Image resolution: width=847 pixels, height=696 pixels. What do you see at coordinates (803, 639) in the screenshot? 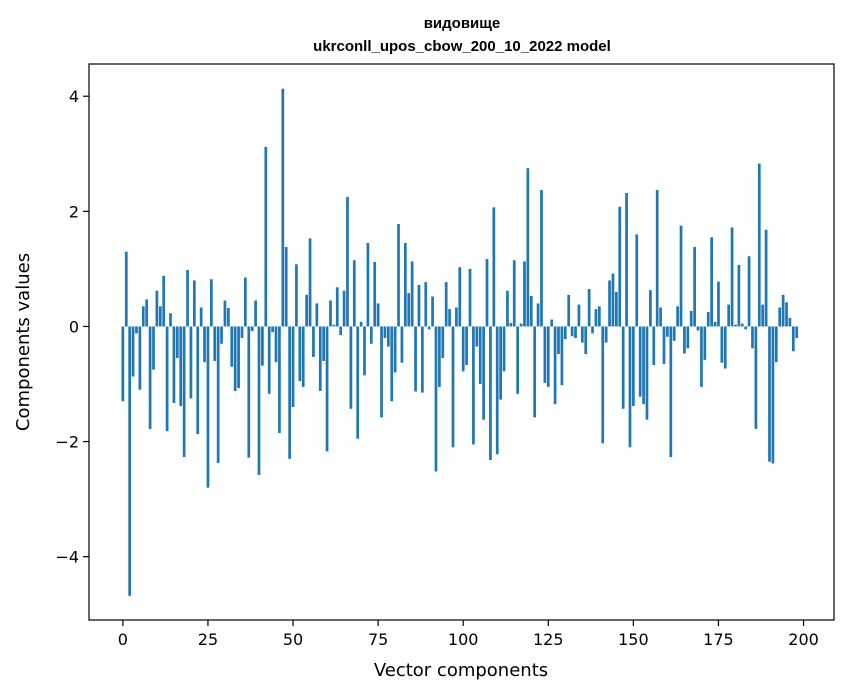
I see `x-tick-label: 200` at bounding box center [803, 639].